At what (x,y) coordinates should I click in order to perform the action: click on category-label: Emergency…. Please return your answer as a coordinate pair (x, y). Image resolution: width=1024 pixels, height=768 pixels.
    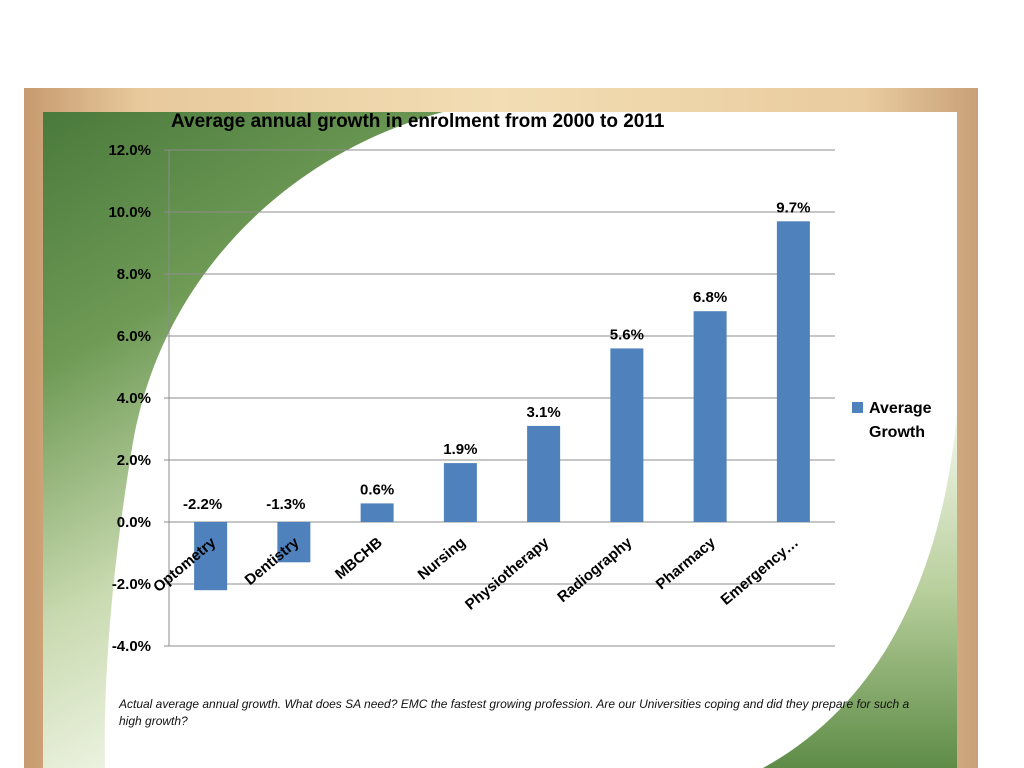
    Looking at the image, I should click on (760, 571).